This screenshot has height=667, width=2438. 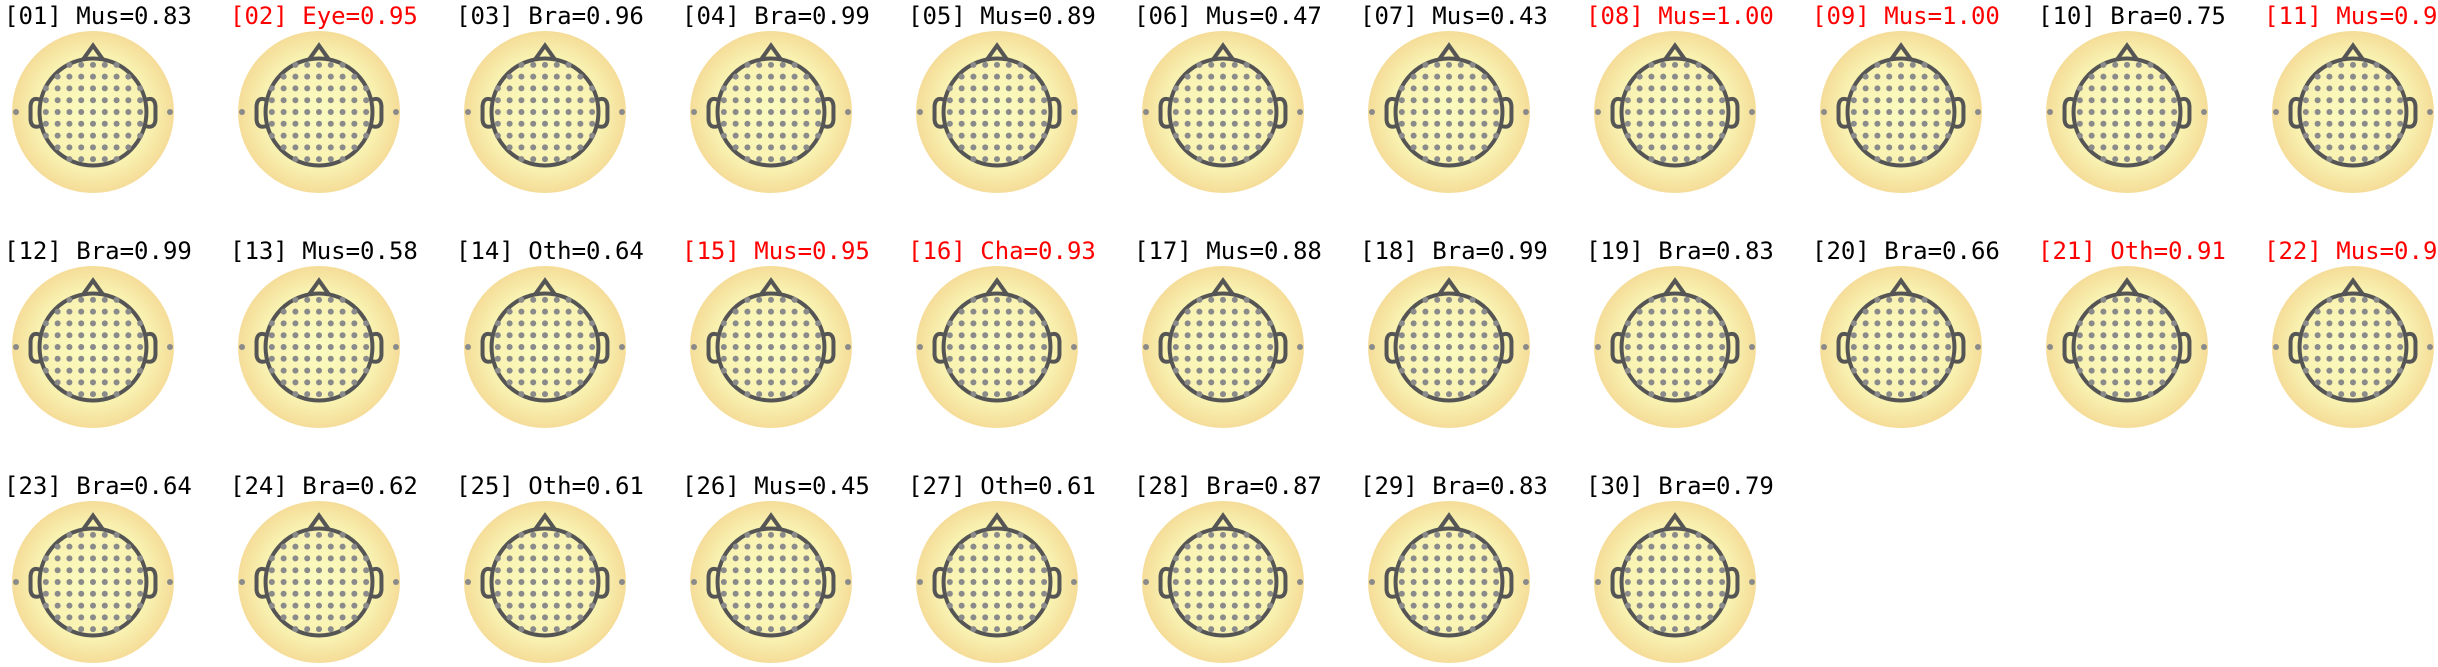 I want to click on component: [05] Mus=0.89, so click(x=1002, y=97).